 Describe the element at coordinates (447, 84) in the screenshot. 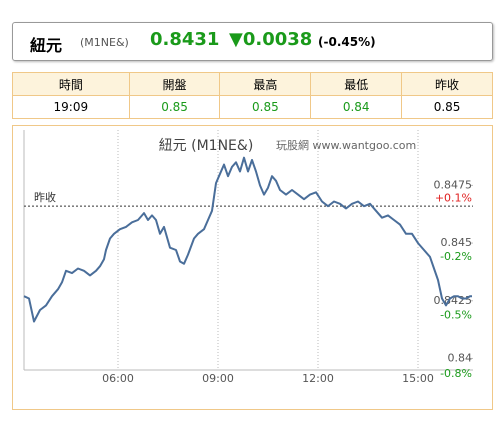

I see `header-cell: 昨收` at that location.